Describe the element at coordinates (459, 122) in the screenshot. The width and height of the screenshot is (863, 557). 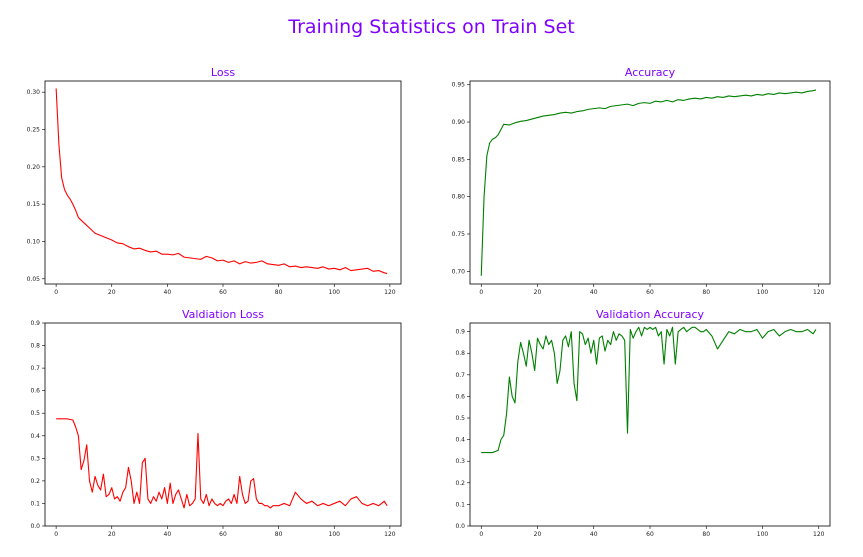
I see `y-tick-label: 0.90` at that location.